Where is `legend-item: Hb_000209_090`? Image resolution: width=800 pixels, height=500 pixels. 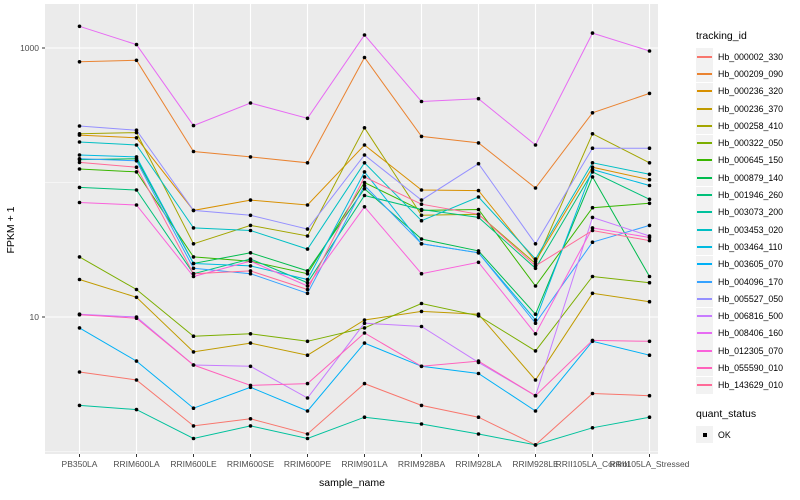 legend-item: Hb_000209_090 is located at coordinates (748, 74).